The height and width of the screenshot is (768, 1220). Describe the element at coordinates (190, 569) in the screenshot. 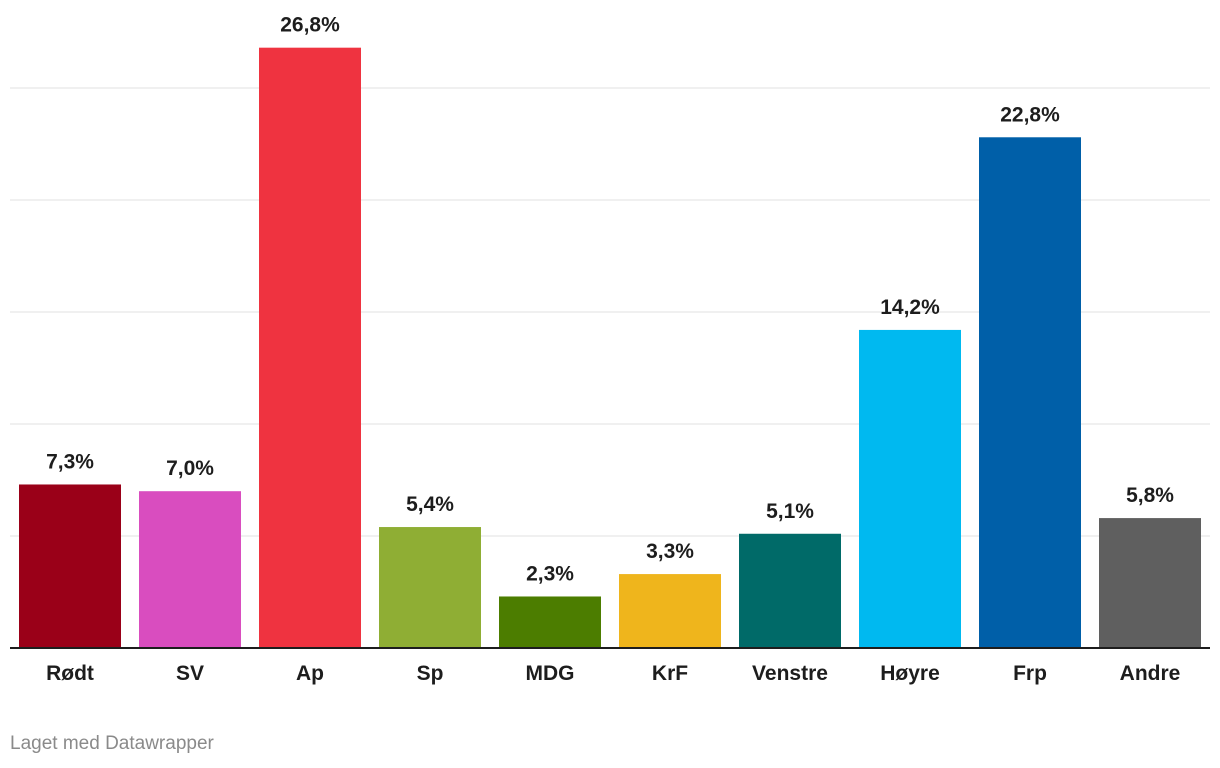

I see `bar-sv` at that location.